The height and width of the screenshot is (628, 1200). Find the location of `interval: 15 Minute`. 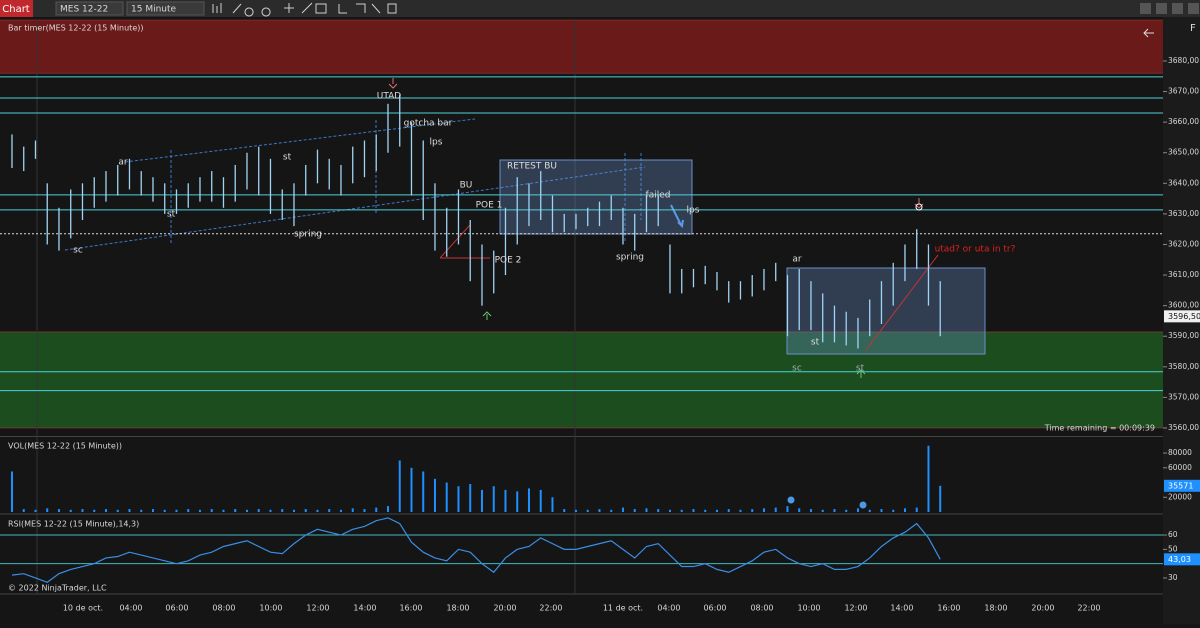

interval: 15 Minute is located at coordinates (154, 10).